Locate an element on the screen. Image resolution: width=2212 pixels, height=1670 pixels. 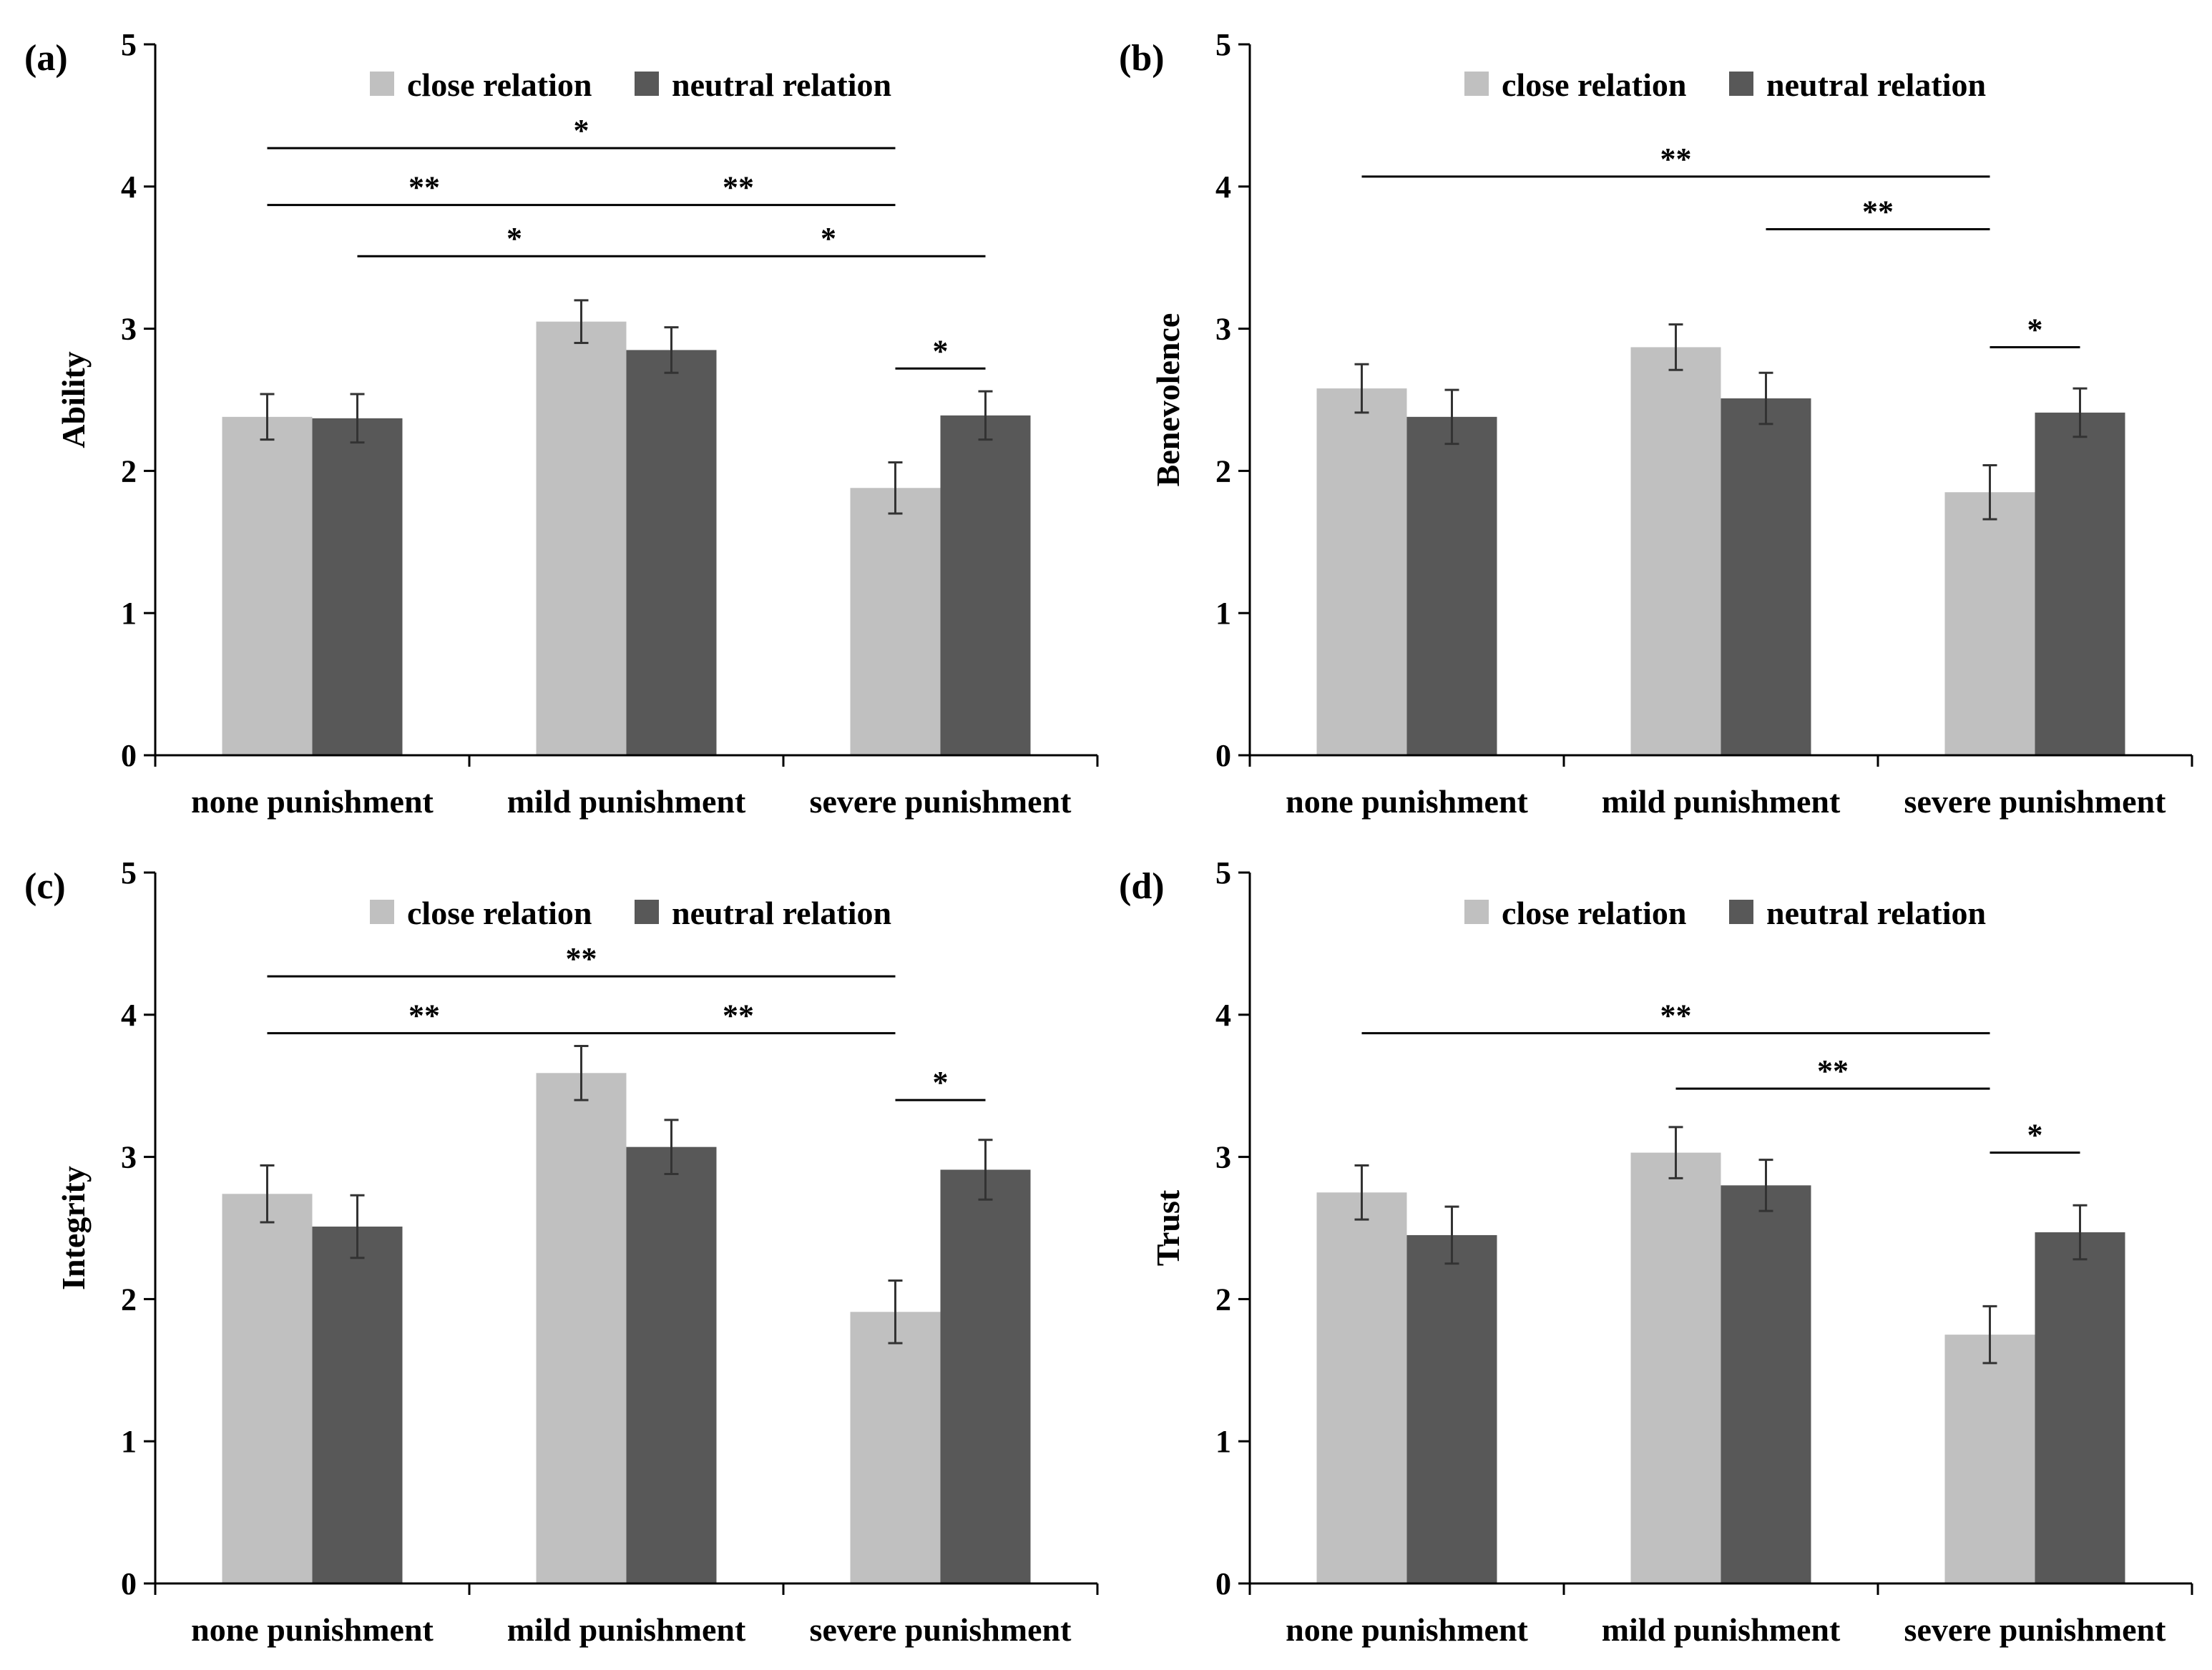
panel-label: (d) is located at coordinates (1142, 886).